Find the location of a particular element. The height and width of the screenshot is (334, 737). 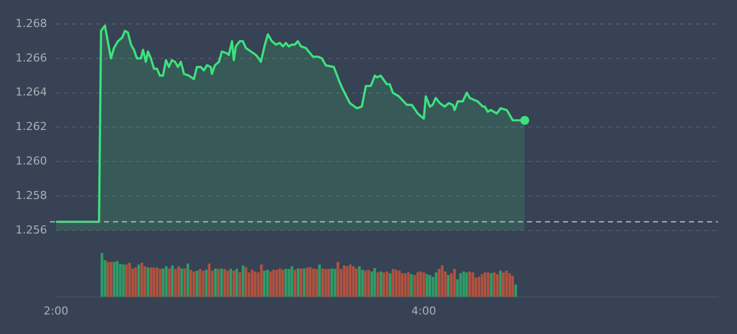

y-tick-label: 1.258 is located at coordinates (31, 195).